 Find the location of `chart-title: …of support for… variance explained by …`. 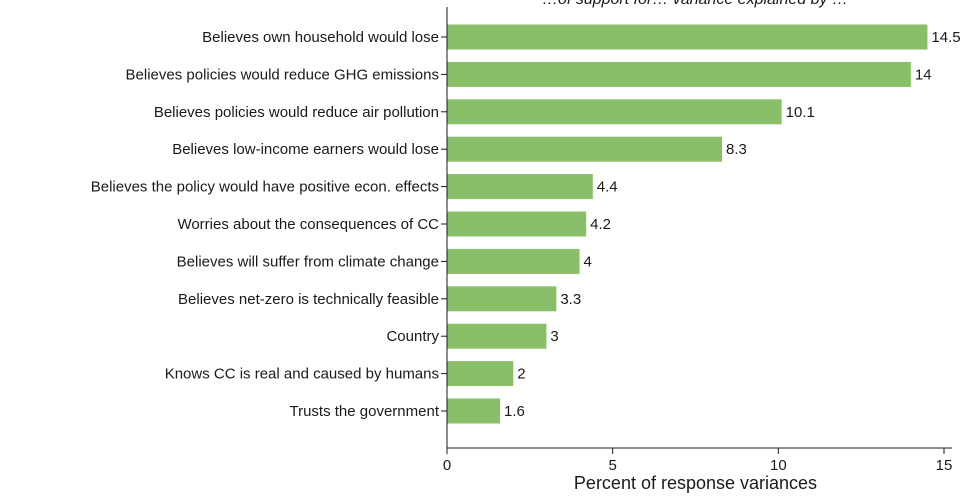

chart-title: …of support for… variance explained by … is located at coordinates (695, 4).